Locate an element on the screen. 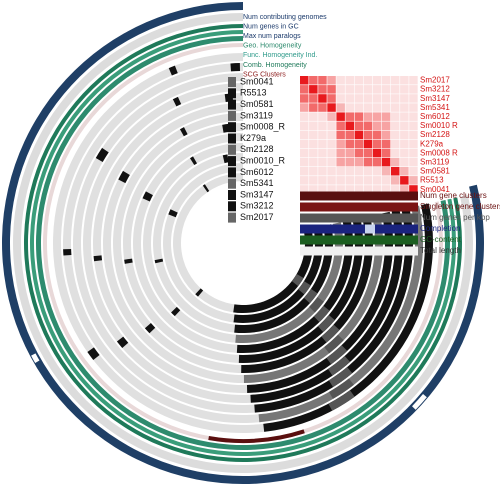 The width and height of the screenshot is (500, 492). heatmap-label: K279a is located at coordinates (432, 143).